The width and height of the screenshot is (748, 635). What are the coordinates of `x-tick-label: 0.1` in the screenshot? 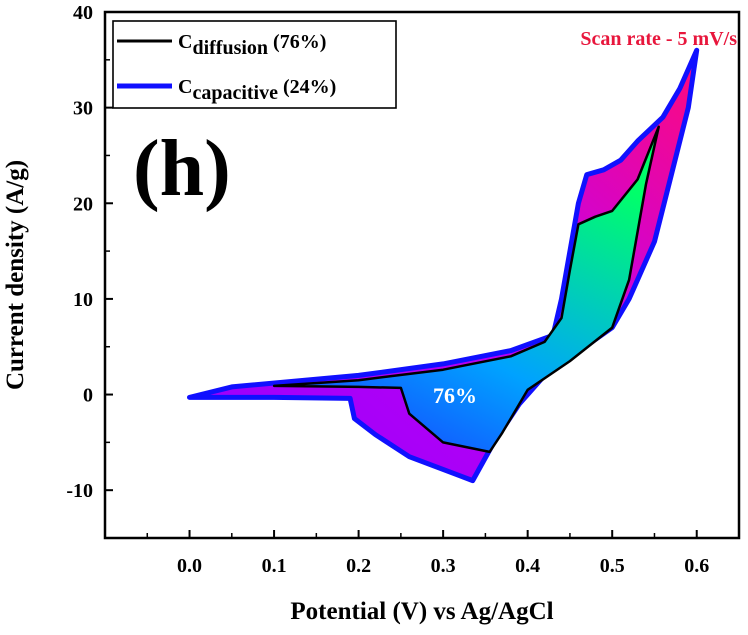 It's located at (274, 566).